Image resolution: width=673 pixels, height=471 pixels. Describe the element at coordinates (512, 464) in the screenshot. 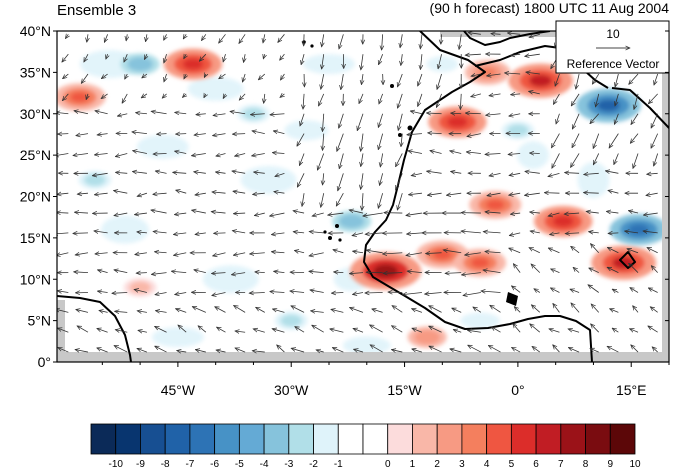

I see `colorbar-label: 5` at that location.